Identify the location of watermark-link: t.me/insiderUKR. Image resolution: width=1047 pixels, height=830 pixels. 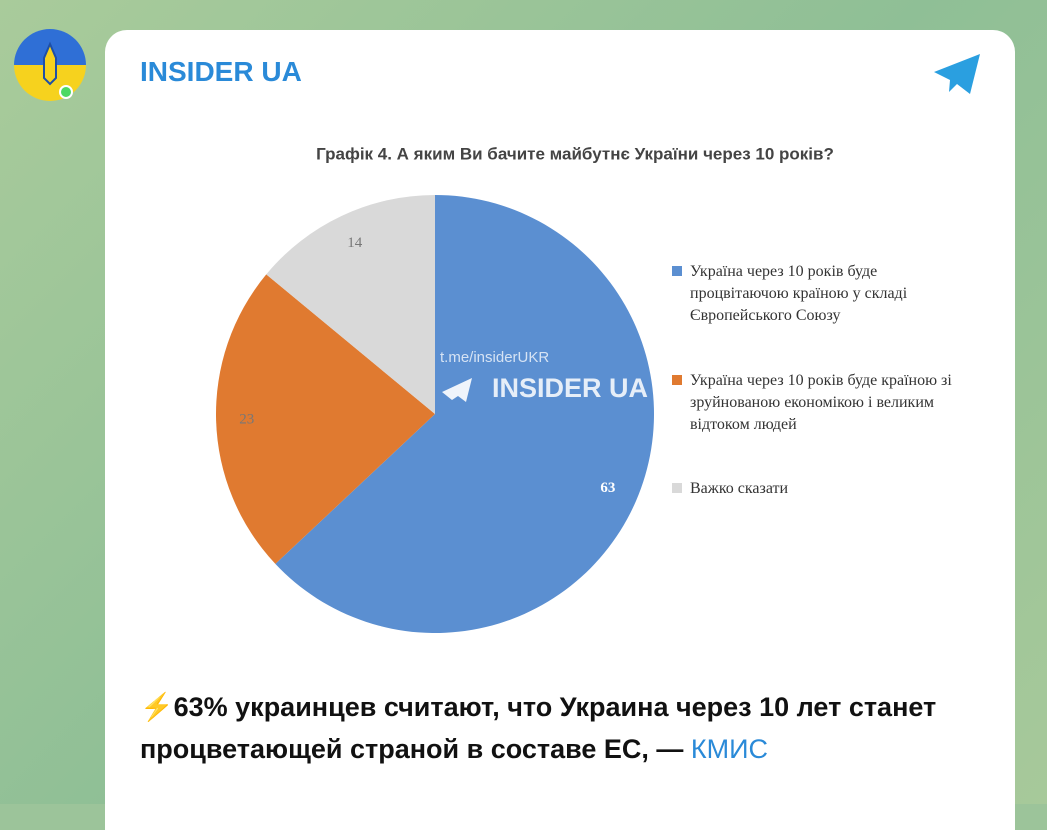
(494, 357).